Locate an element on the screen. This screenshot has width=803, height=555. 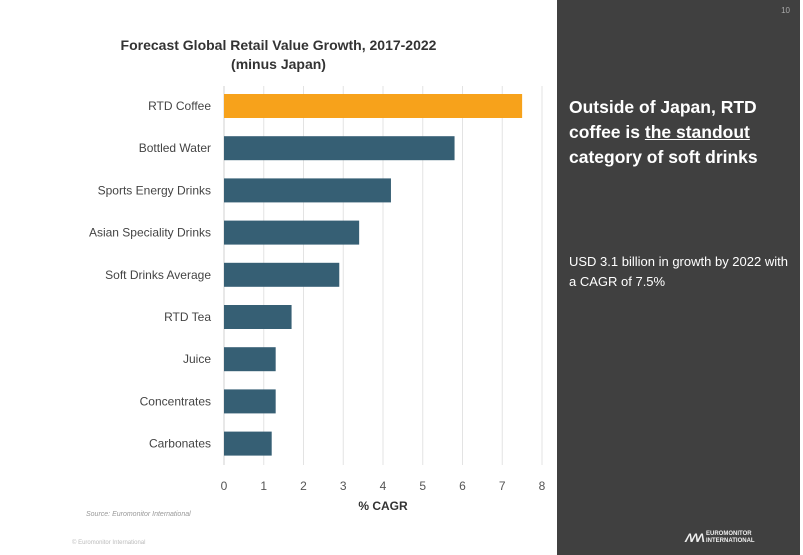
category-label: Sports Energy Drinks is located at coordinates (154, 190).